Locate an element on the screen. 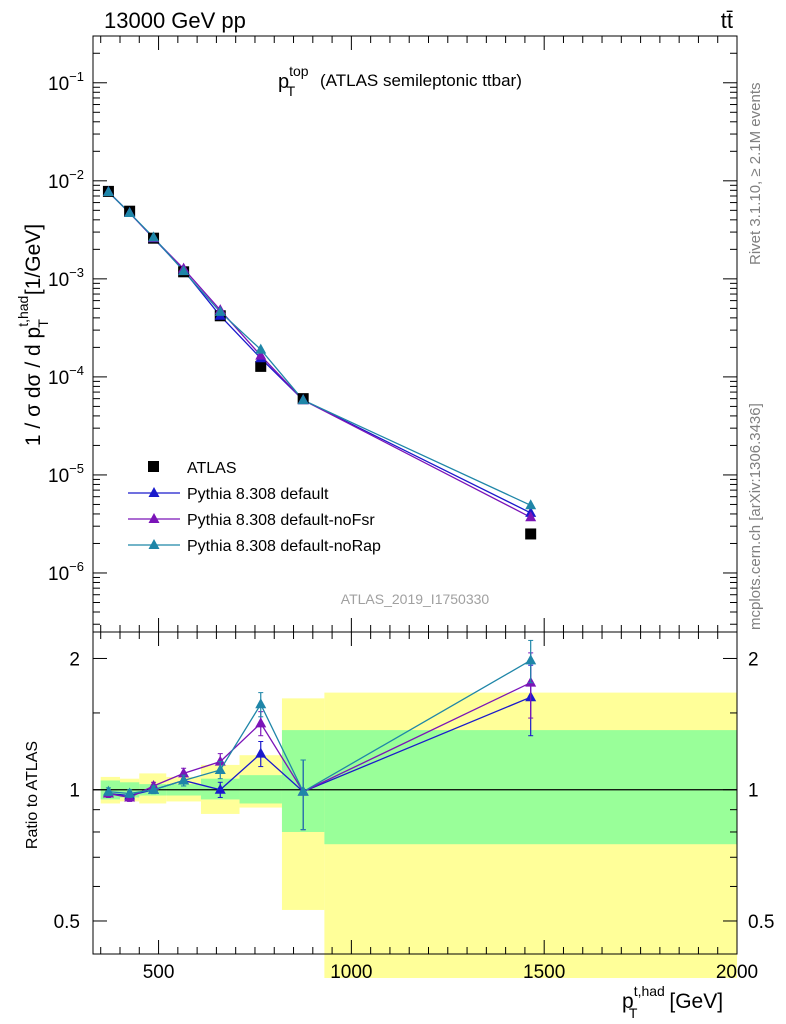 Image resolution: width=786 pixels, height=1024 pixels. main-y-tick-label: 10⁻⁴ is located at coordinates (66, 376).